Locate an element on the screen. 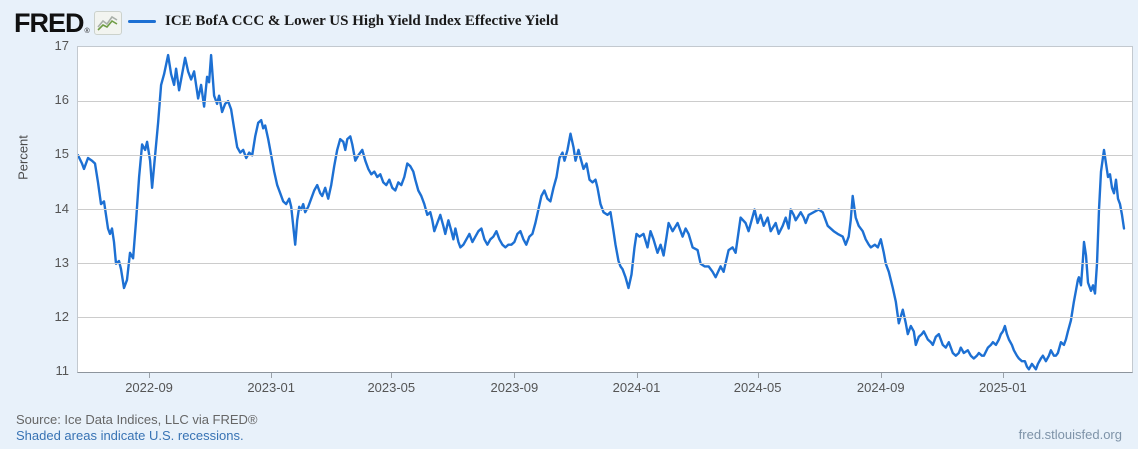  fred-sparkline-icon is located at coordinates (107, 23).